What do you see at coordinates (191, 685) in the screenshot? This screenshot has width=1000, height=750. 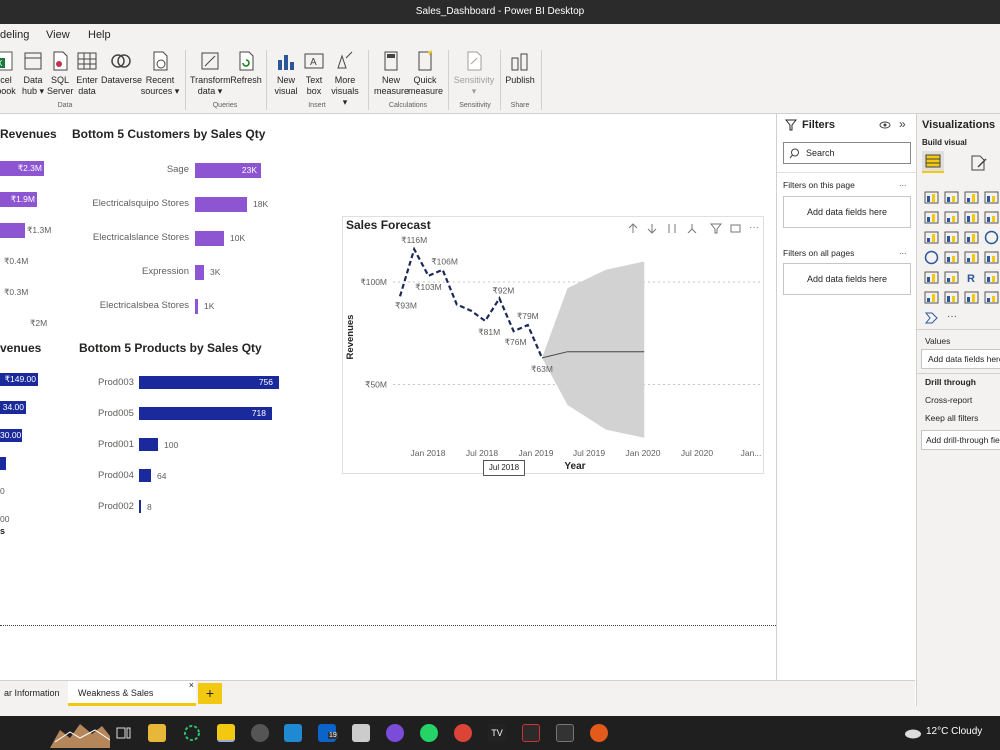 I see `close-tab-icon: ×` at bounding box center [191, 685].